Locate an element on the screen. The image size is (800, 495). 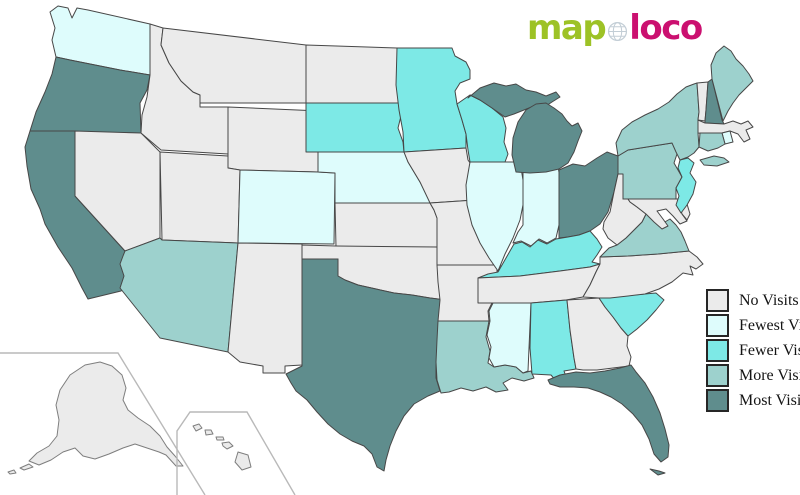
state-kansas is located at coordinates (386, 225).